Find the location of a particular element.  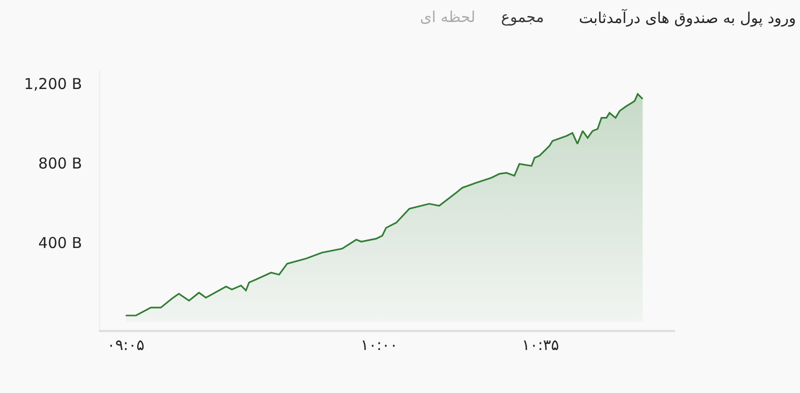

y-tick-label: 400 B is located at coordinates (60, 243).